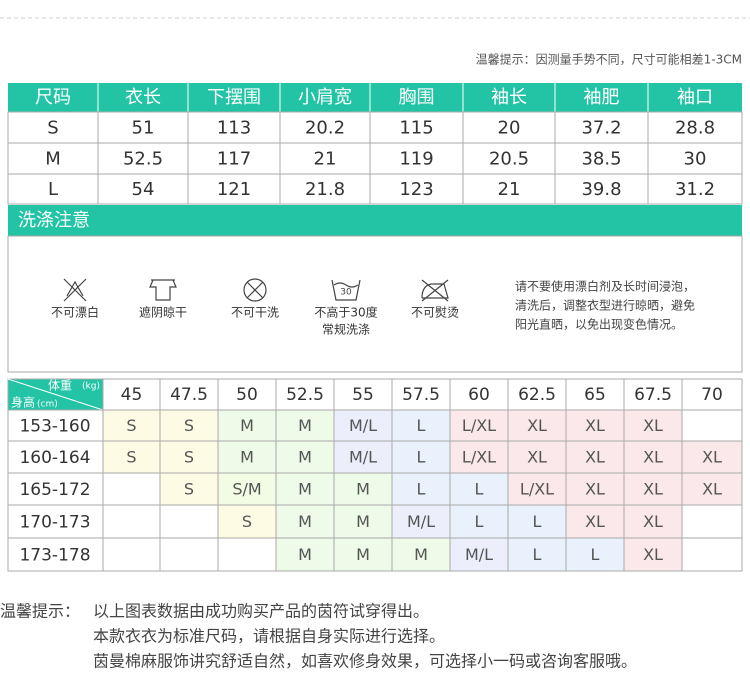 This screenshot has height=674, width=750. I want to click on height: 173-178, so click(54, 556).